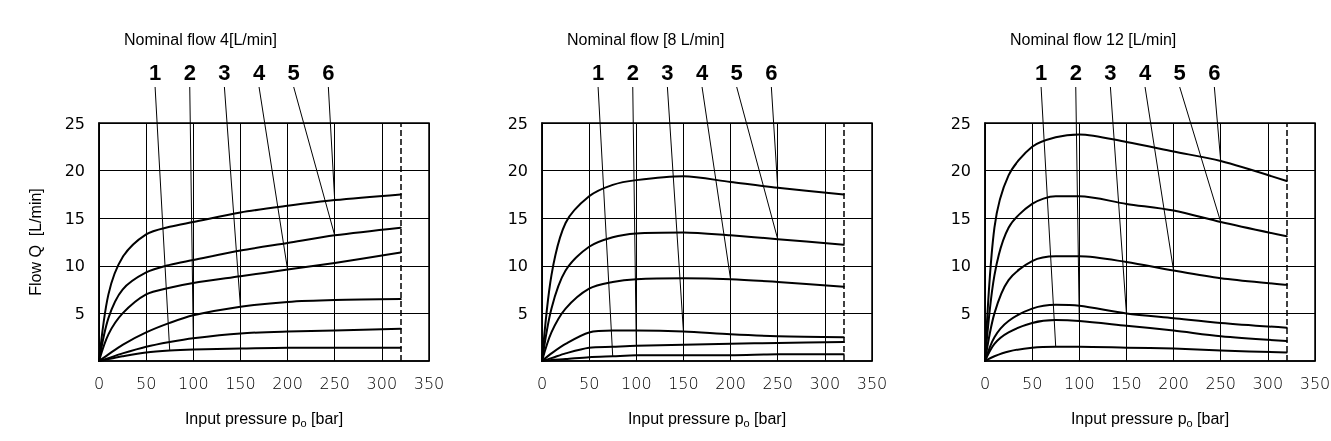 This screenshot has width=1331, height=441. What do you see at coordinates (200, 39) in the screenshot?
I see `chart-title: Nominal flow 4[L/min]` at bounding box center [200, 39].